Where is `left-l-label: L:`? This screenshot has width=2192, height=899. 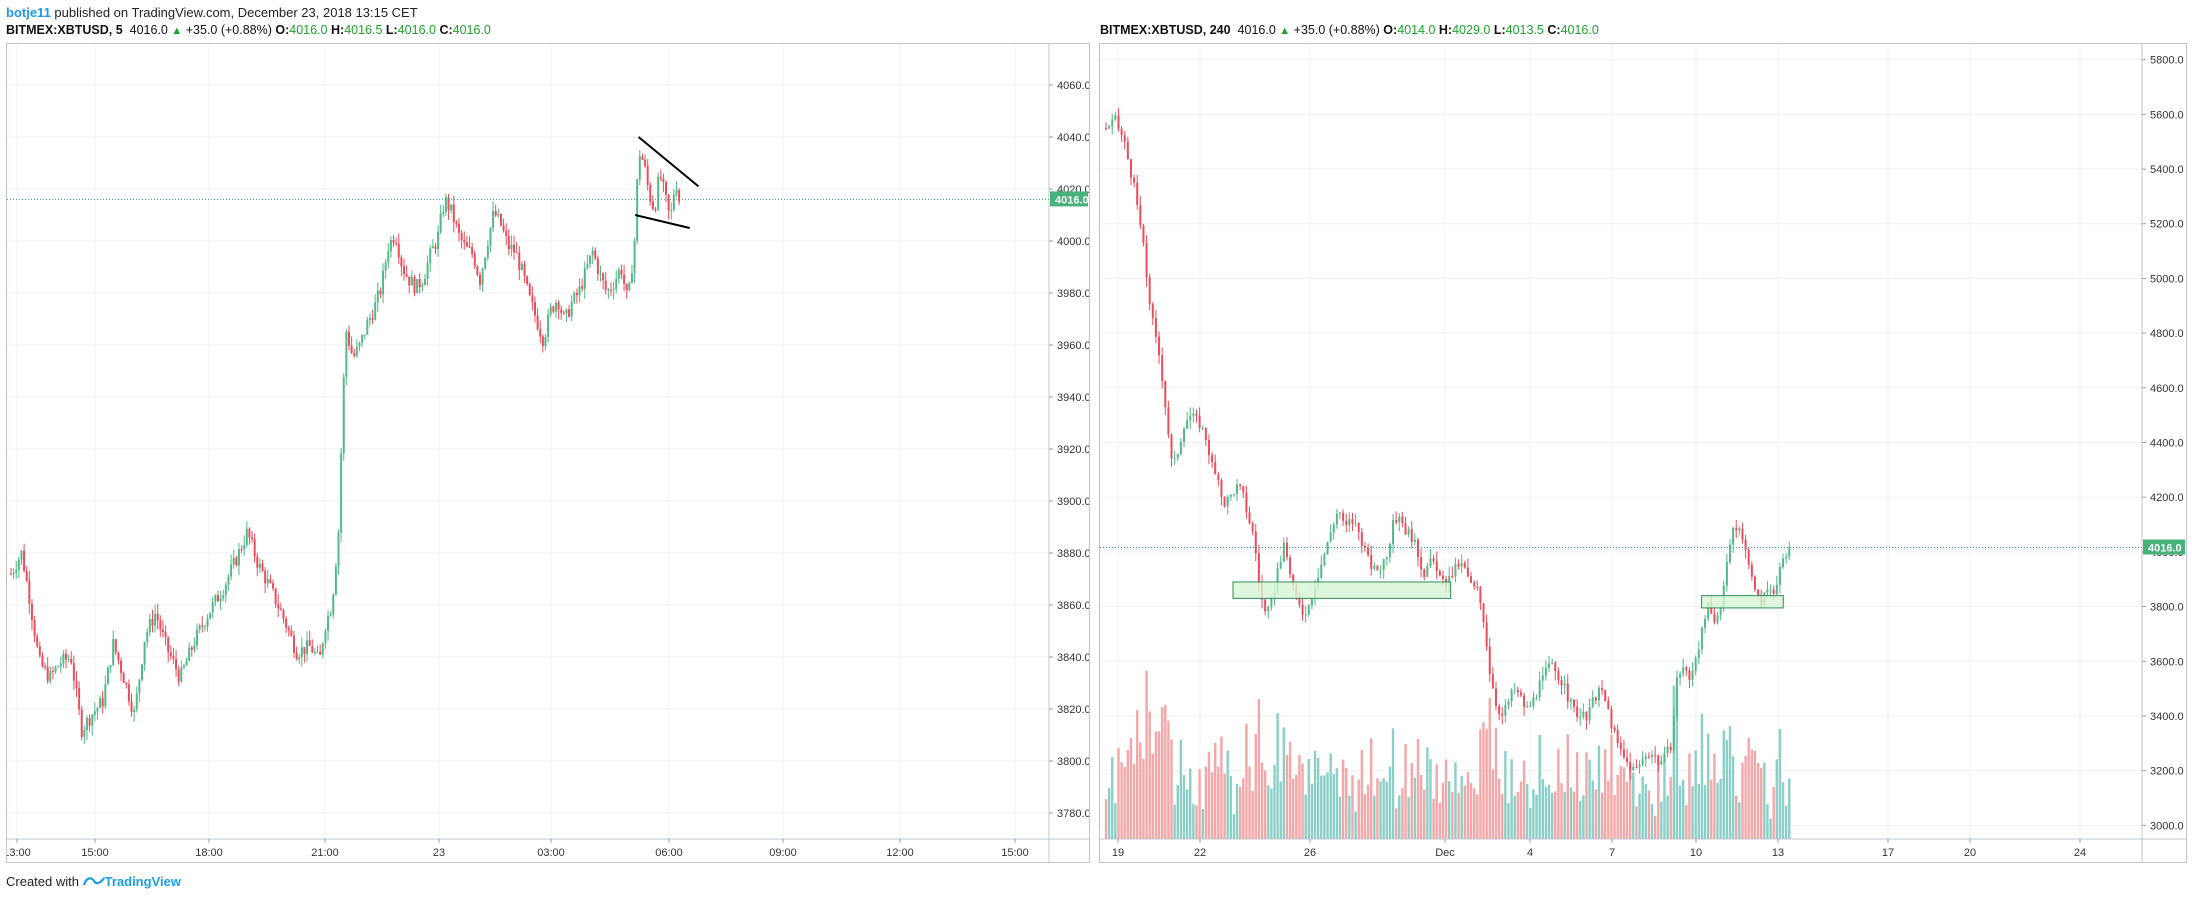
left-l-label: L: is located at coordinates (391, 30).